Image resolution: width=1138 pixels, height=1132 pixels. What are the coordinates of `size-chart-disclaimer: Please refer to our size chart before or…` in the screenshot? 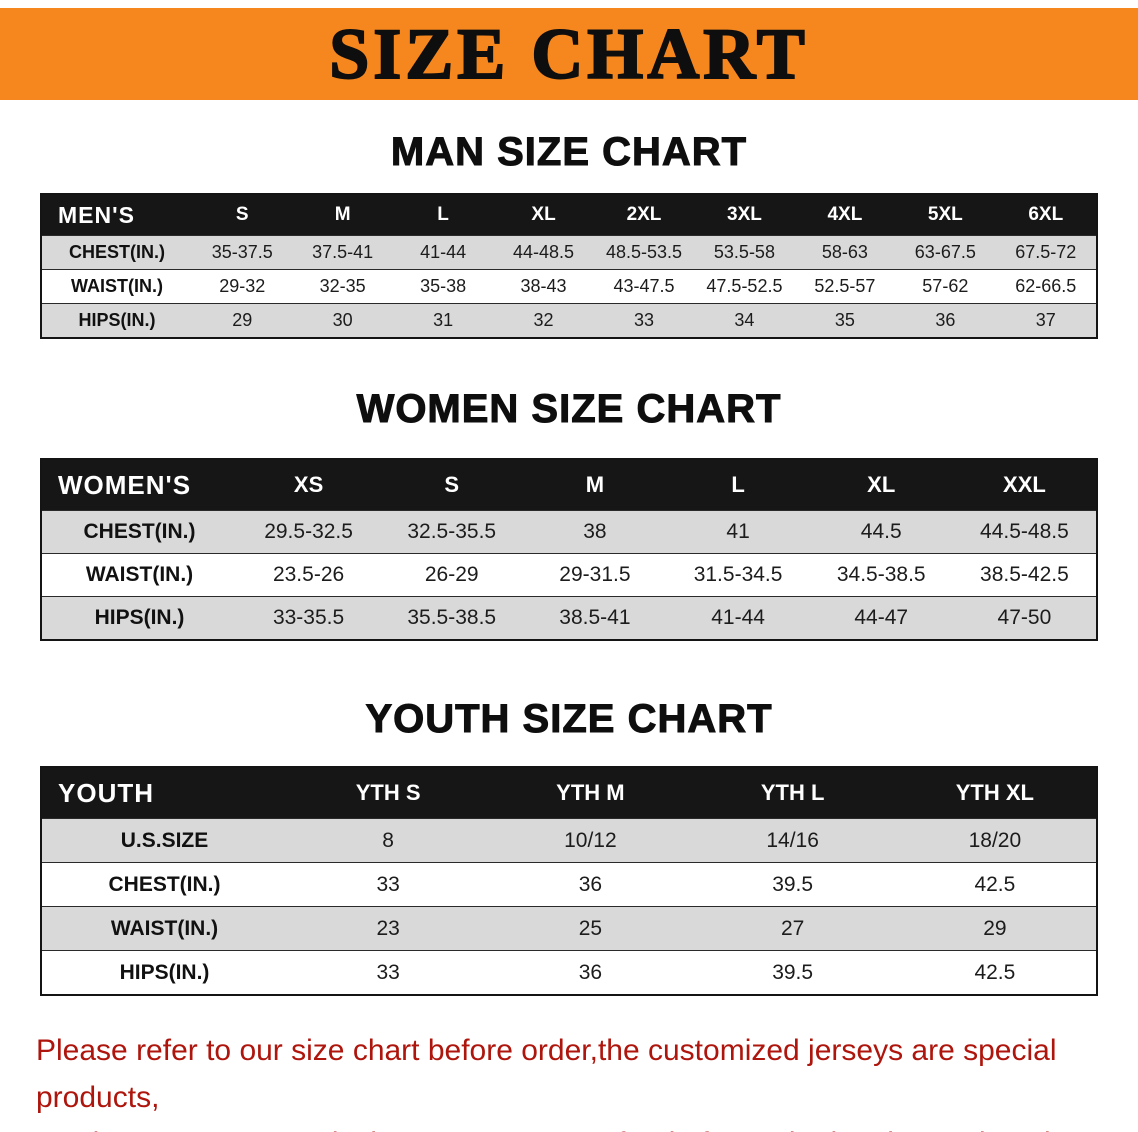 It's located at (569, 1080).